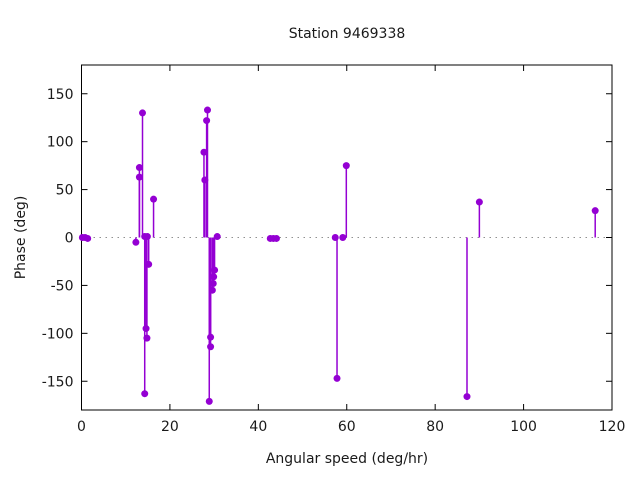 The height and width of the screenshot is (480, 640). What do you see at coordinates (69, 239) in the screenshot?
I see `y-tick-label: 0` at bounding box center [69, 239].